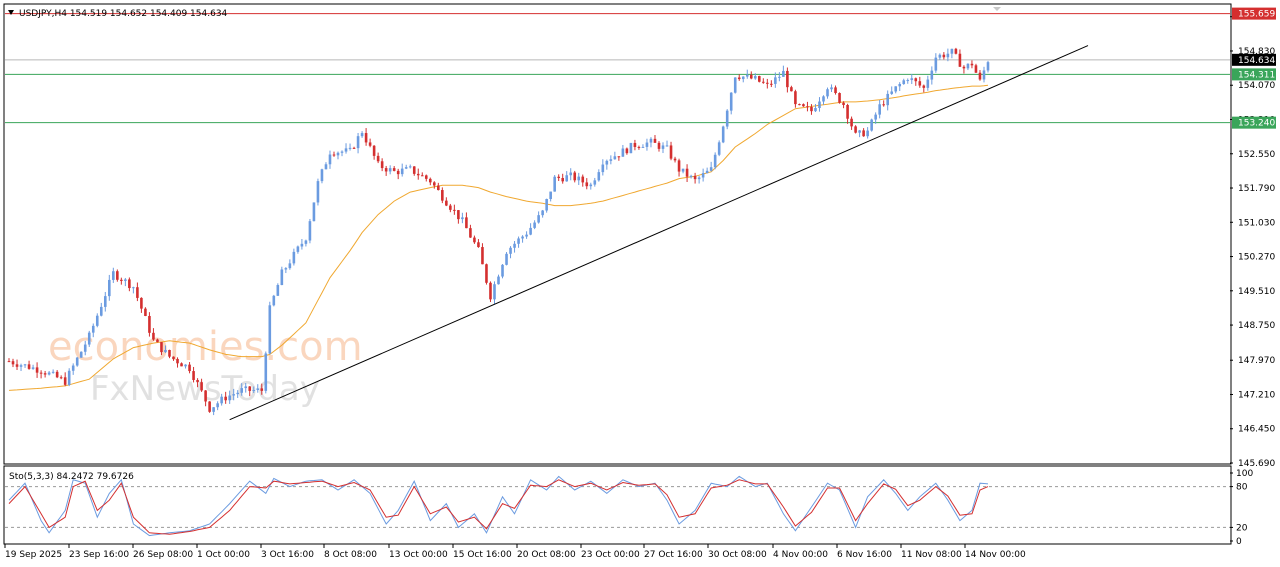 This screenshot has height=567, width=1280. Describe the element at coordinates (1239, 542) in the screenshot. I see `stoch-tick-label: 0` at that location.